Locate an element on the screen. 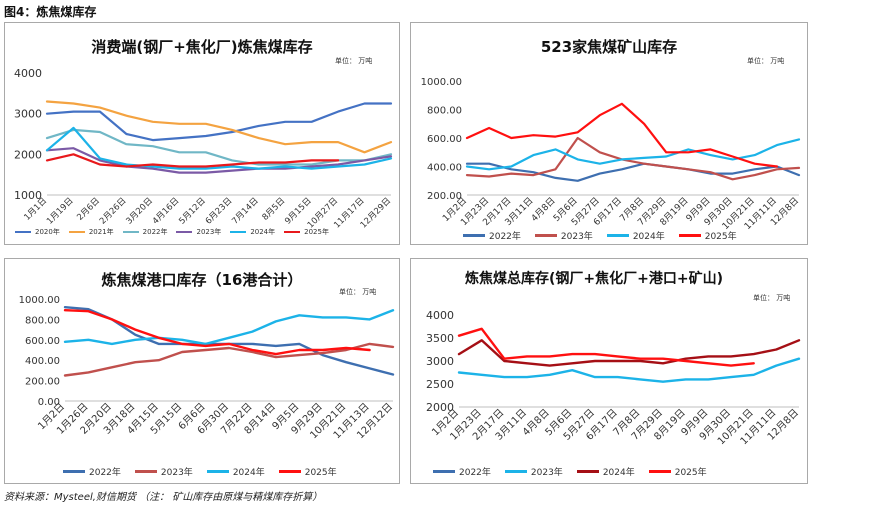 This screenshot has height=506, width=871. legend-label: 2021年 is located at coordinates (101, 232).